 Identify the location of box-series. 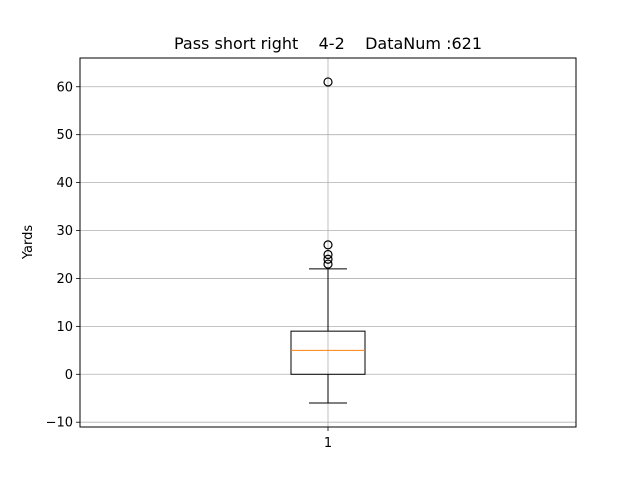
(328, 240).